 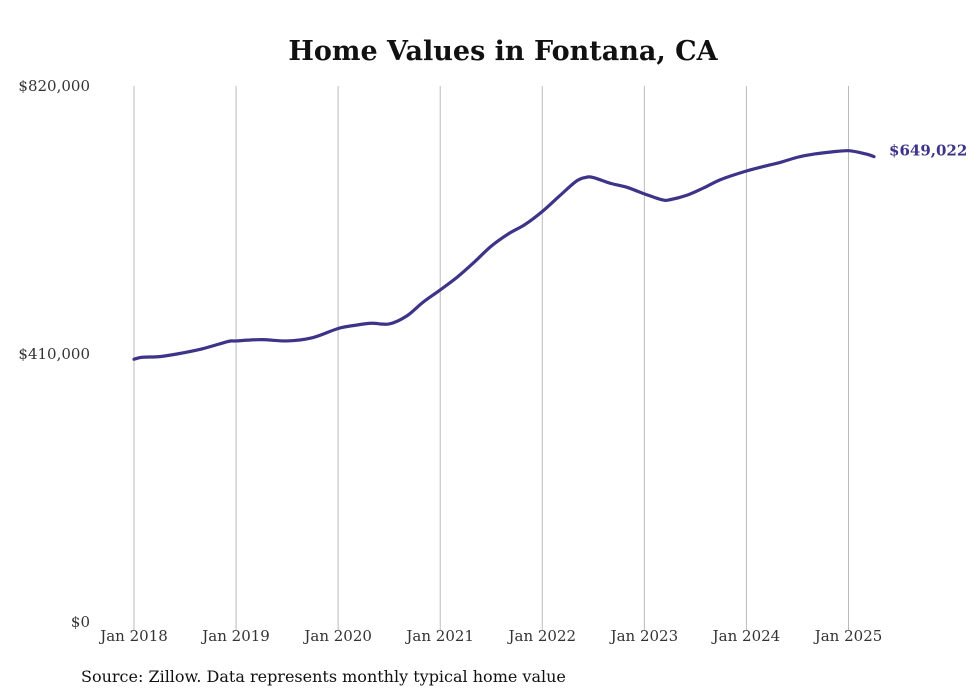 I want to click on x-tick-label: Jan 2018, so click(x=133, y=636).